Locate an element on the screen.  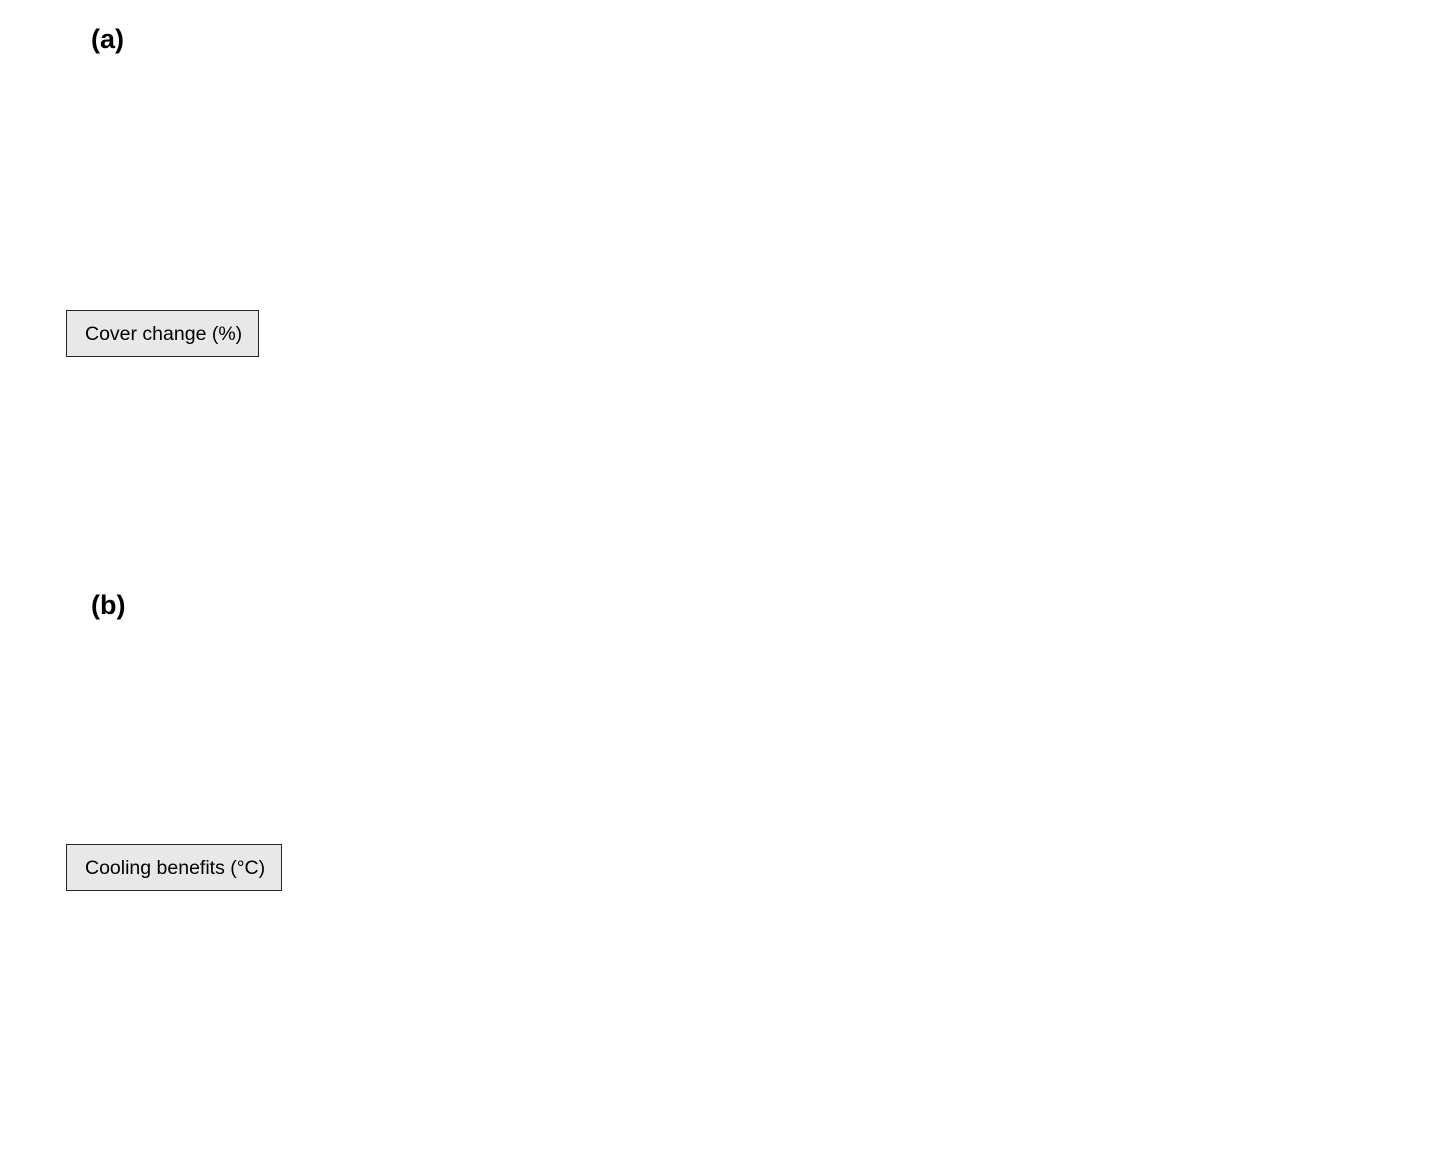
legend-cooling-benefits: Cooling benefits (°C) is located at coordinates (174, 867).